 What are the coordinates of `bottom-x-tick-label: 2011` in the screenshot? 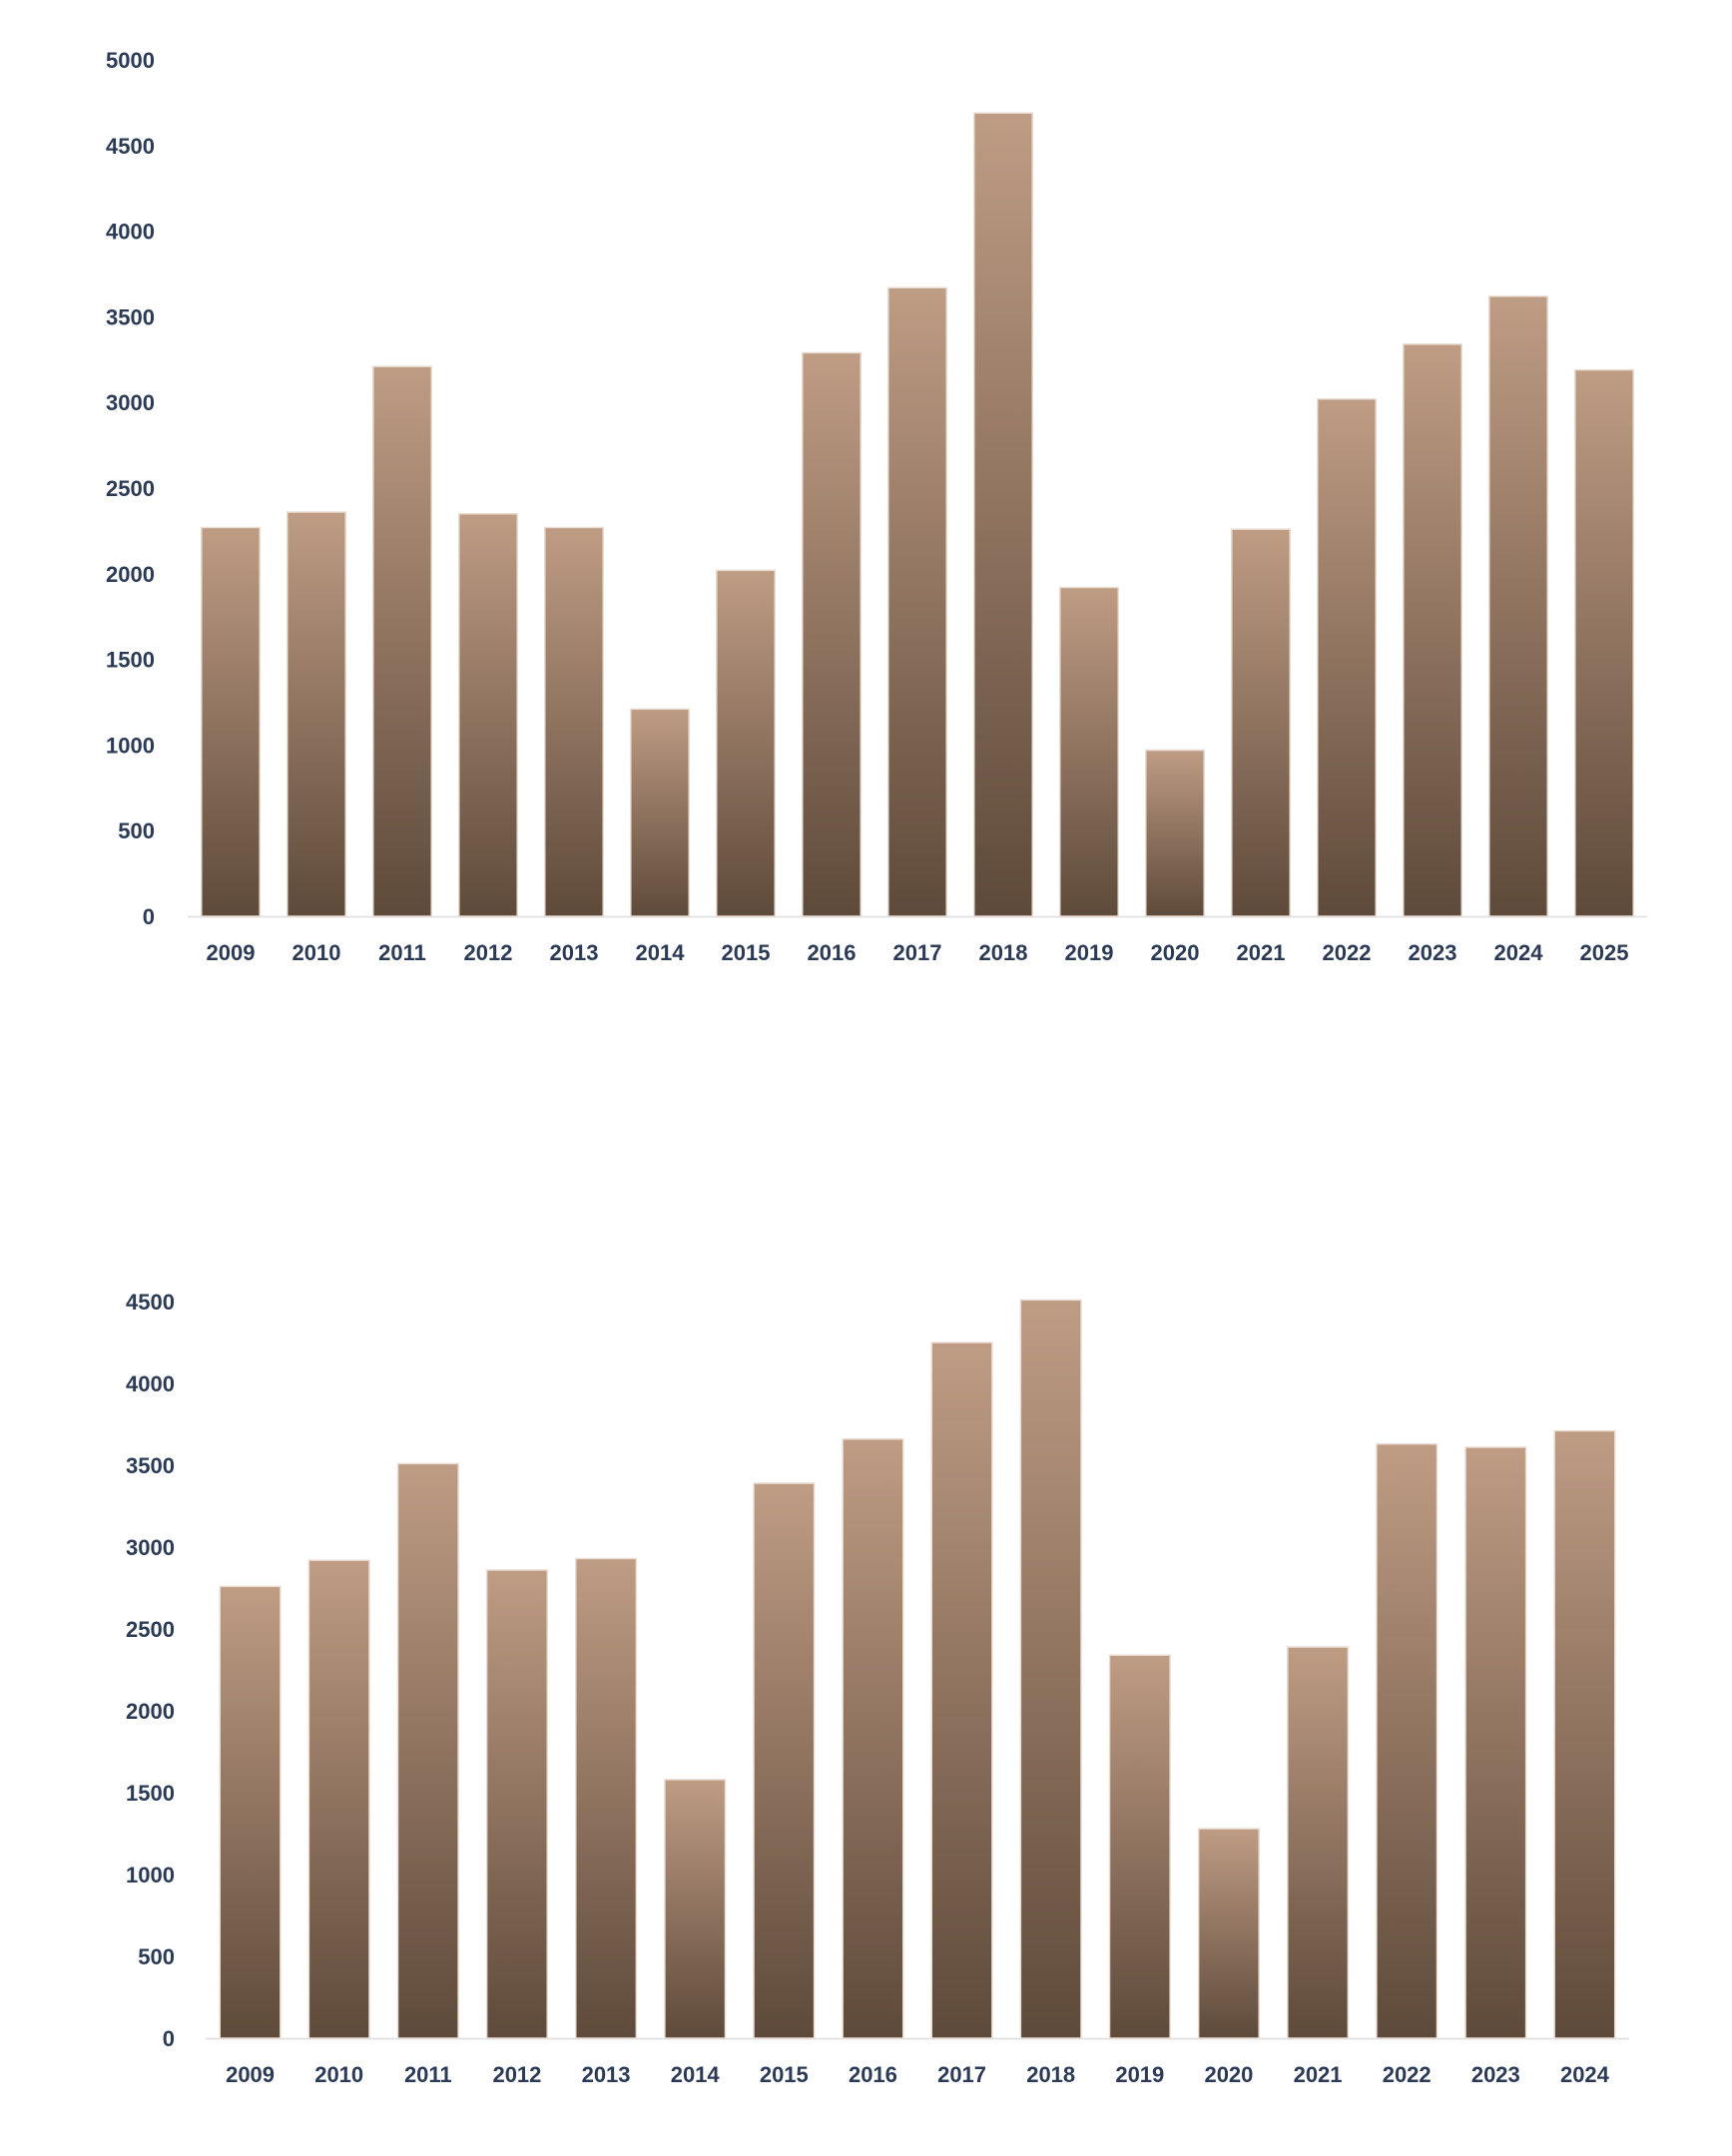 It's located at (428, 2074).